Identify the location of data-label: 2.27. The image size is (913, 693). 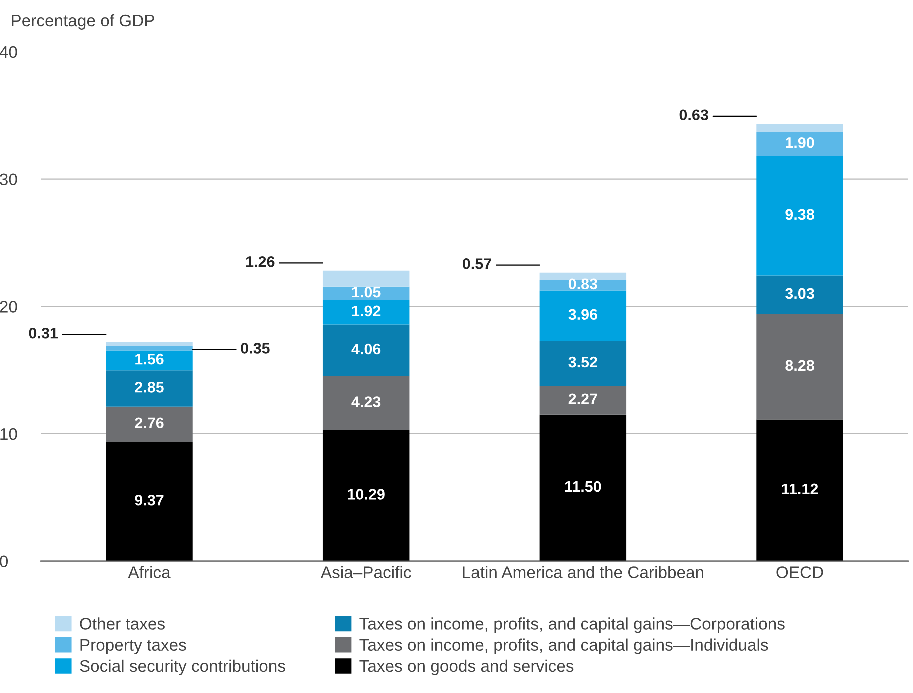
(583, 399).